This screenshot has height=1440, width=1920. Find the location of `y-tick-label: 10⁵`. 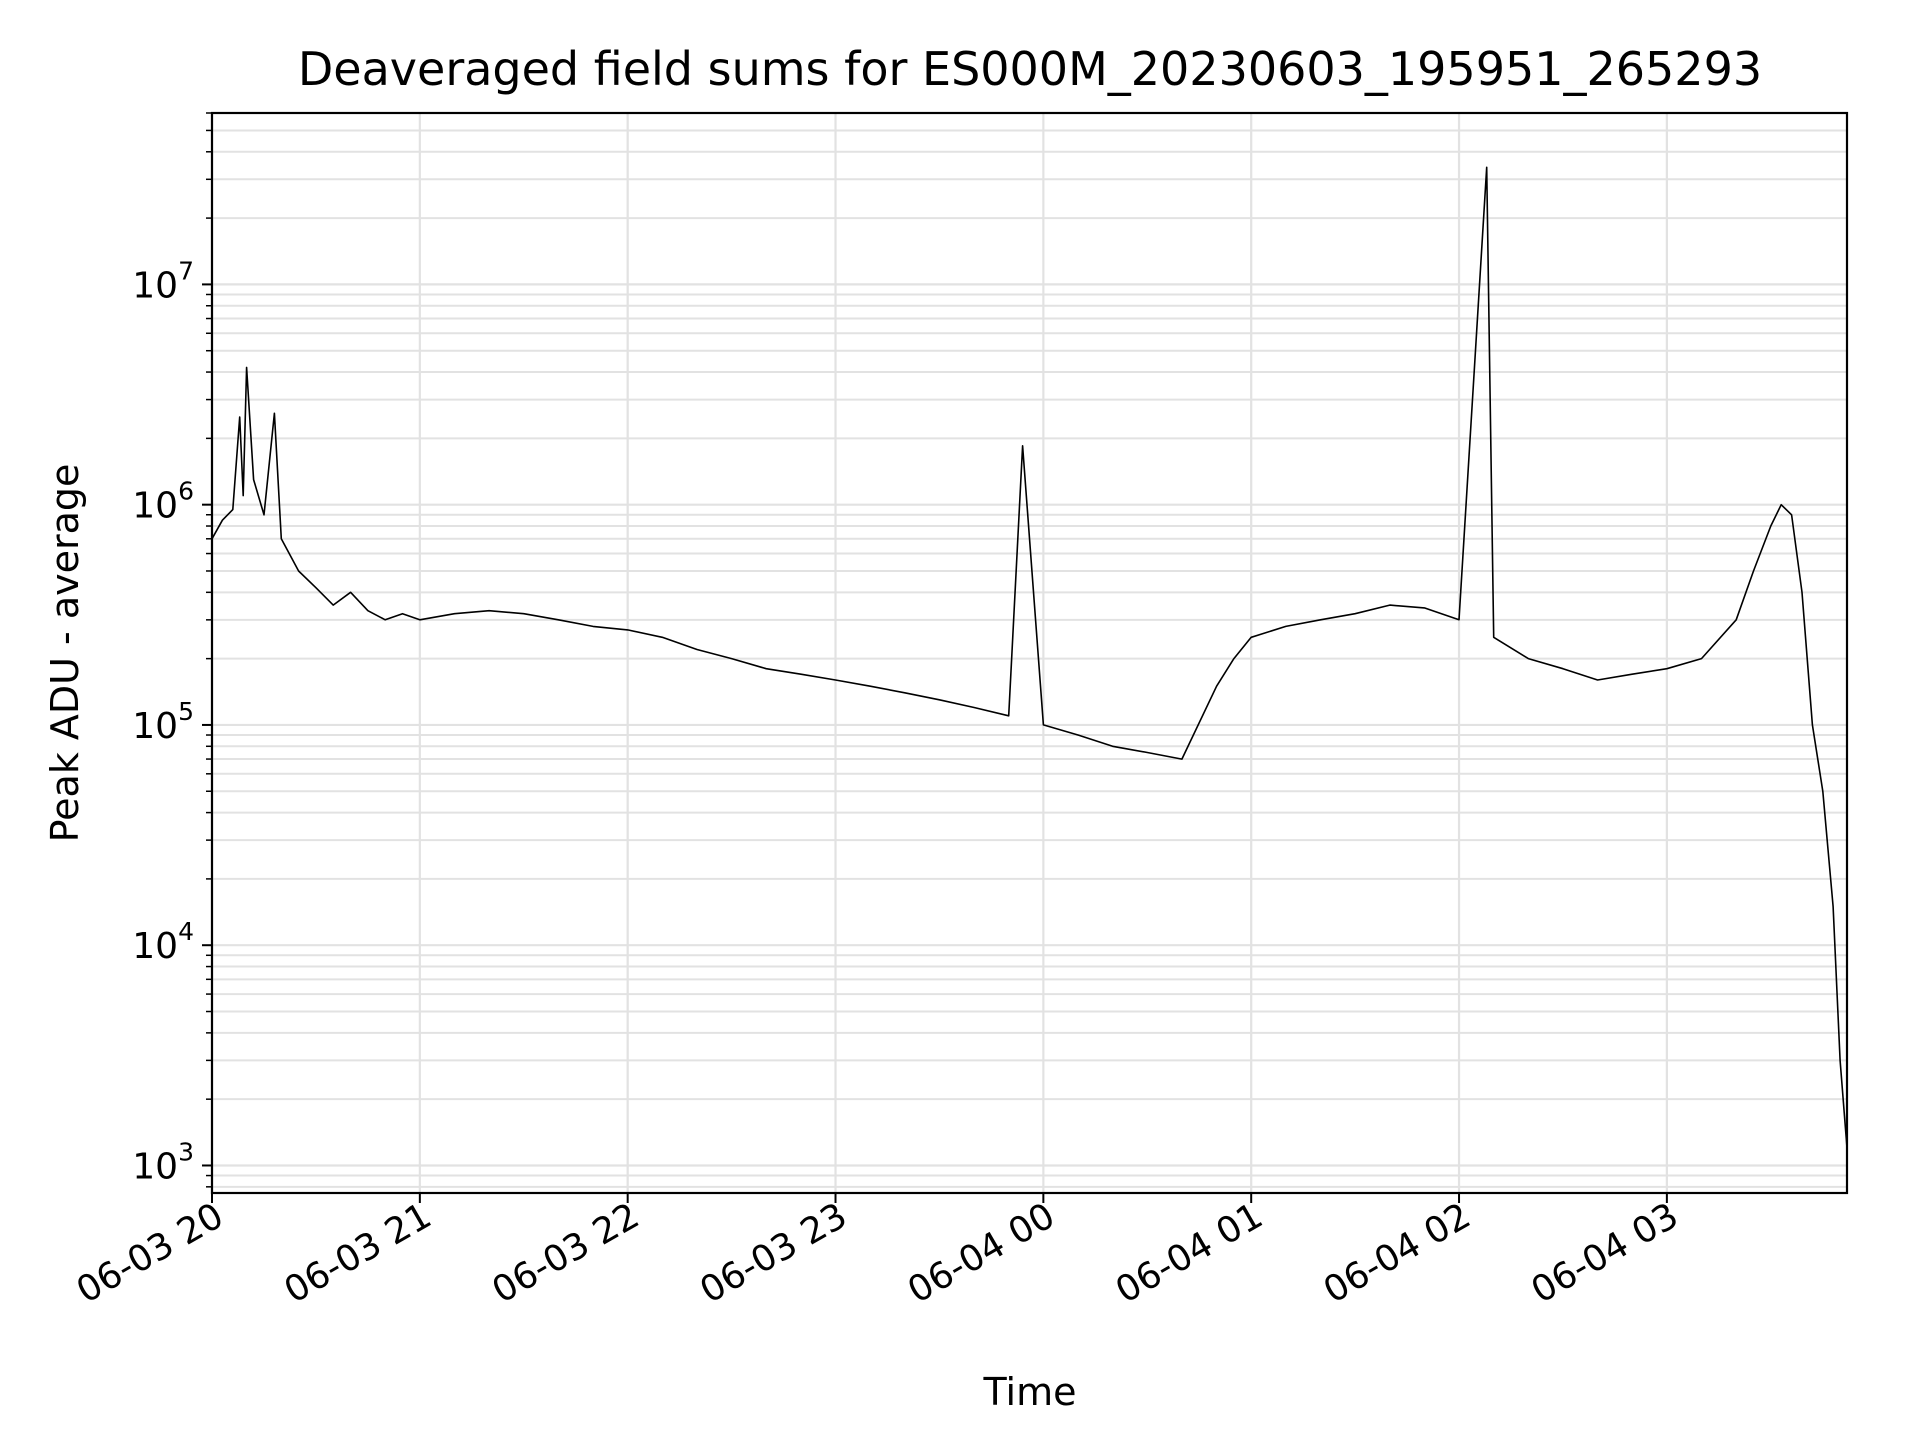

y-tick-label: 10⁵ is located at coordinates (163, 722).